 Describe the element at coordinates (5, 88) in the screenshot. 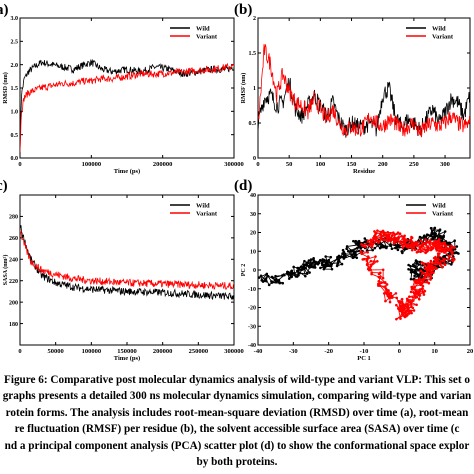

I see `y-axis-label: RMSD (nm)` at that location.